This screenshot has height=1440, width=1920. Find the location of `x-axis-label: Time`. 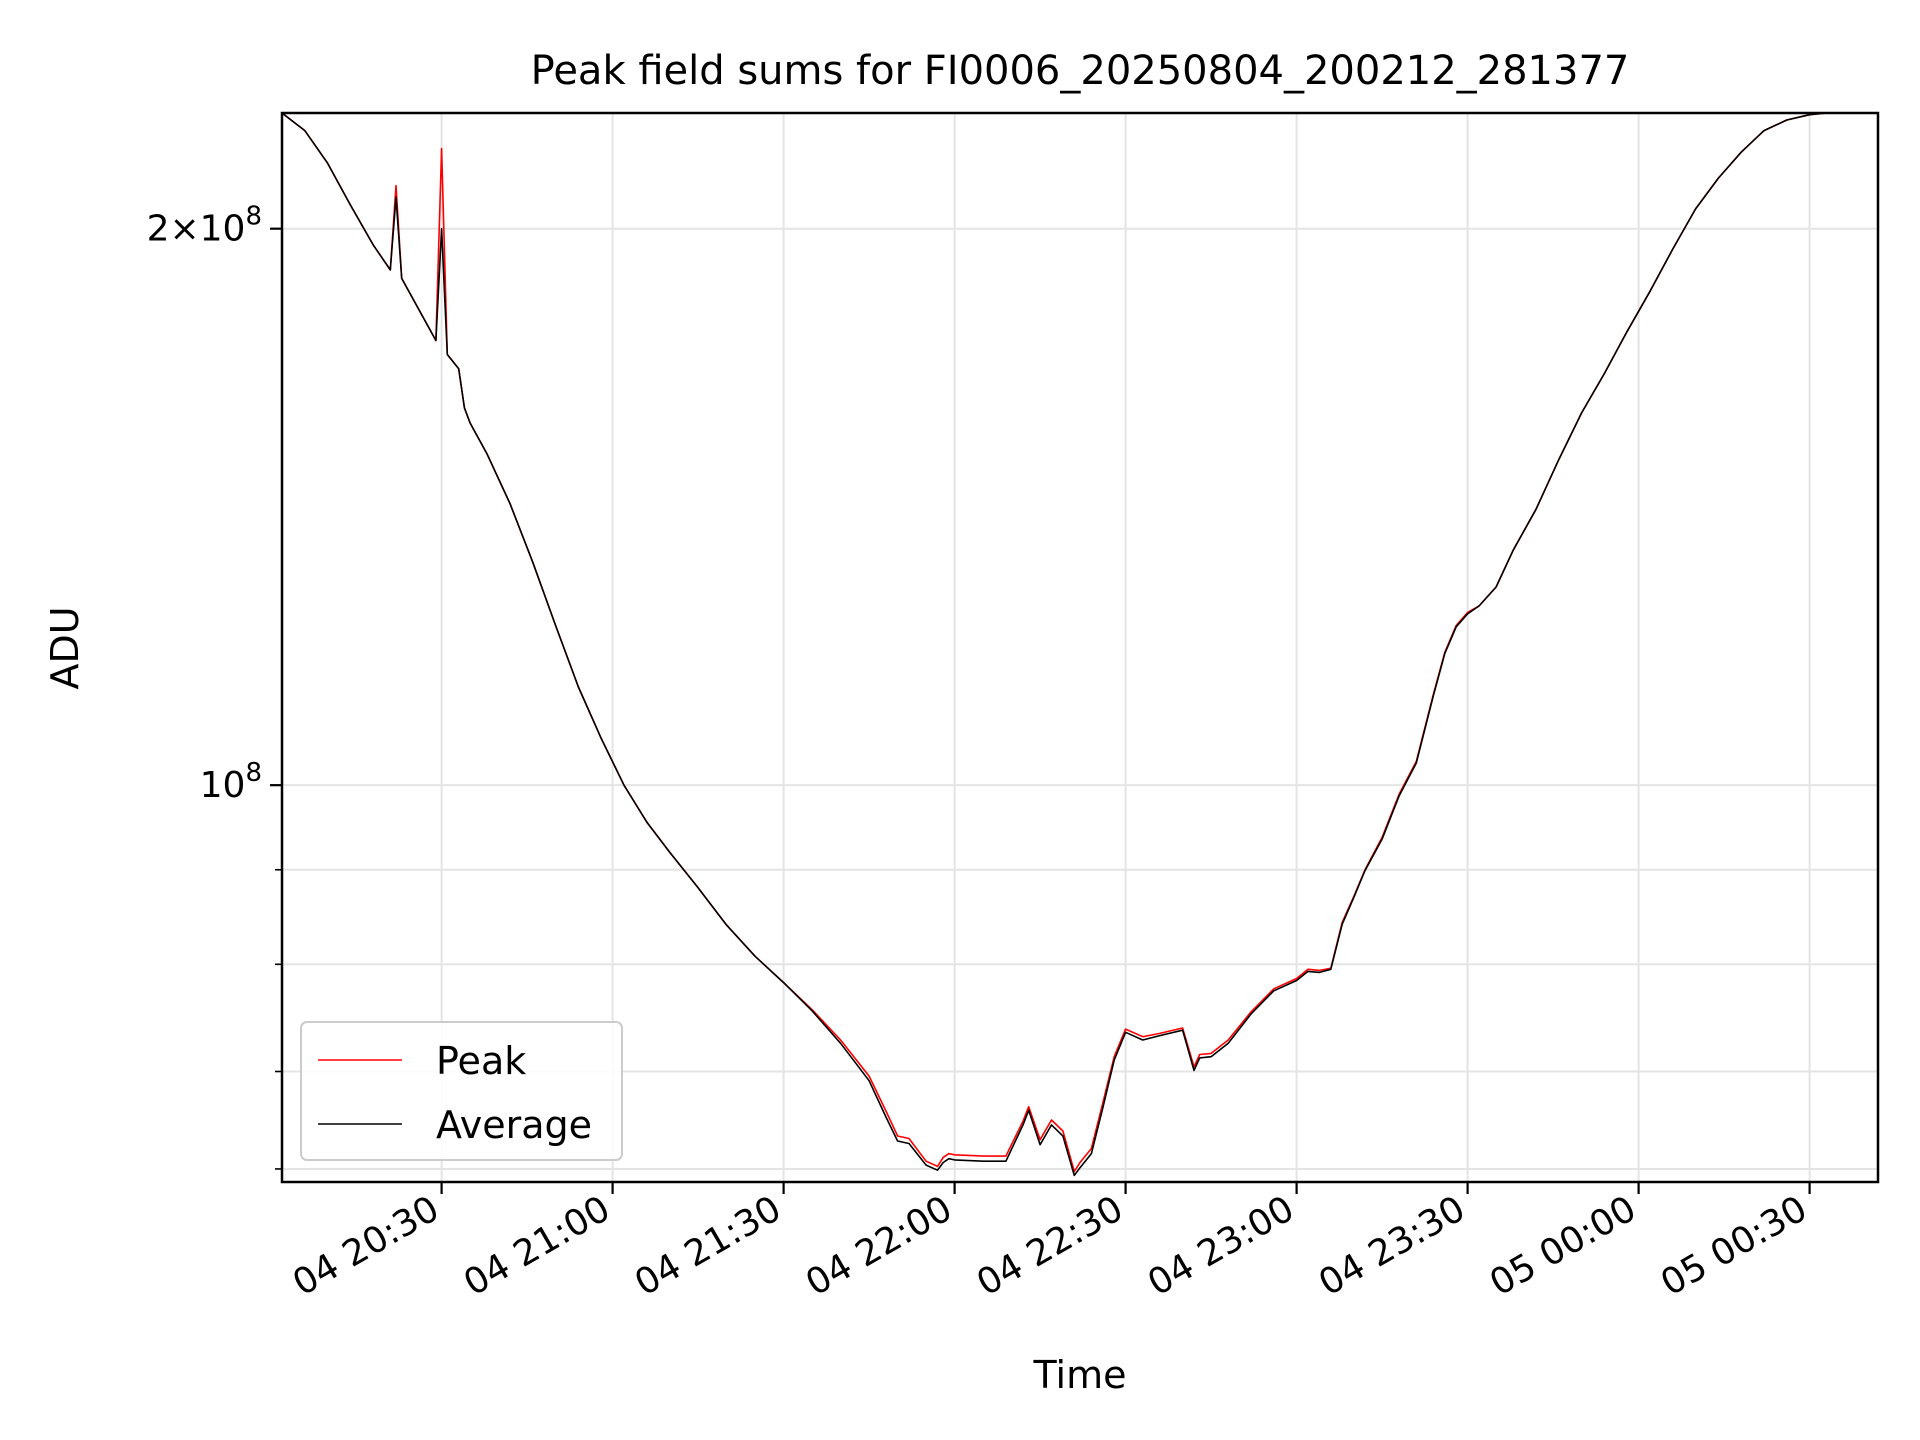

x-axis-label: Time is located at coordinates (1080, 1375).